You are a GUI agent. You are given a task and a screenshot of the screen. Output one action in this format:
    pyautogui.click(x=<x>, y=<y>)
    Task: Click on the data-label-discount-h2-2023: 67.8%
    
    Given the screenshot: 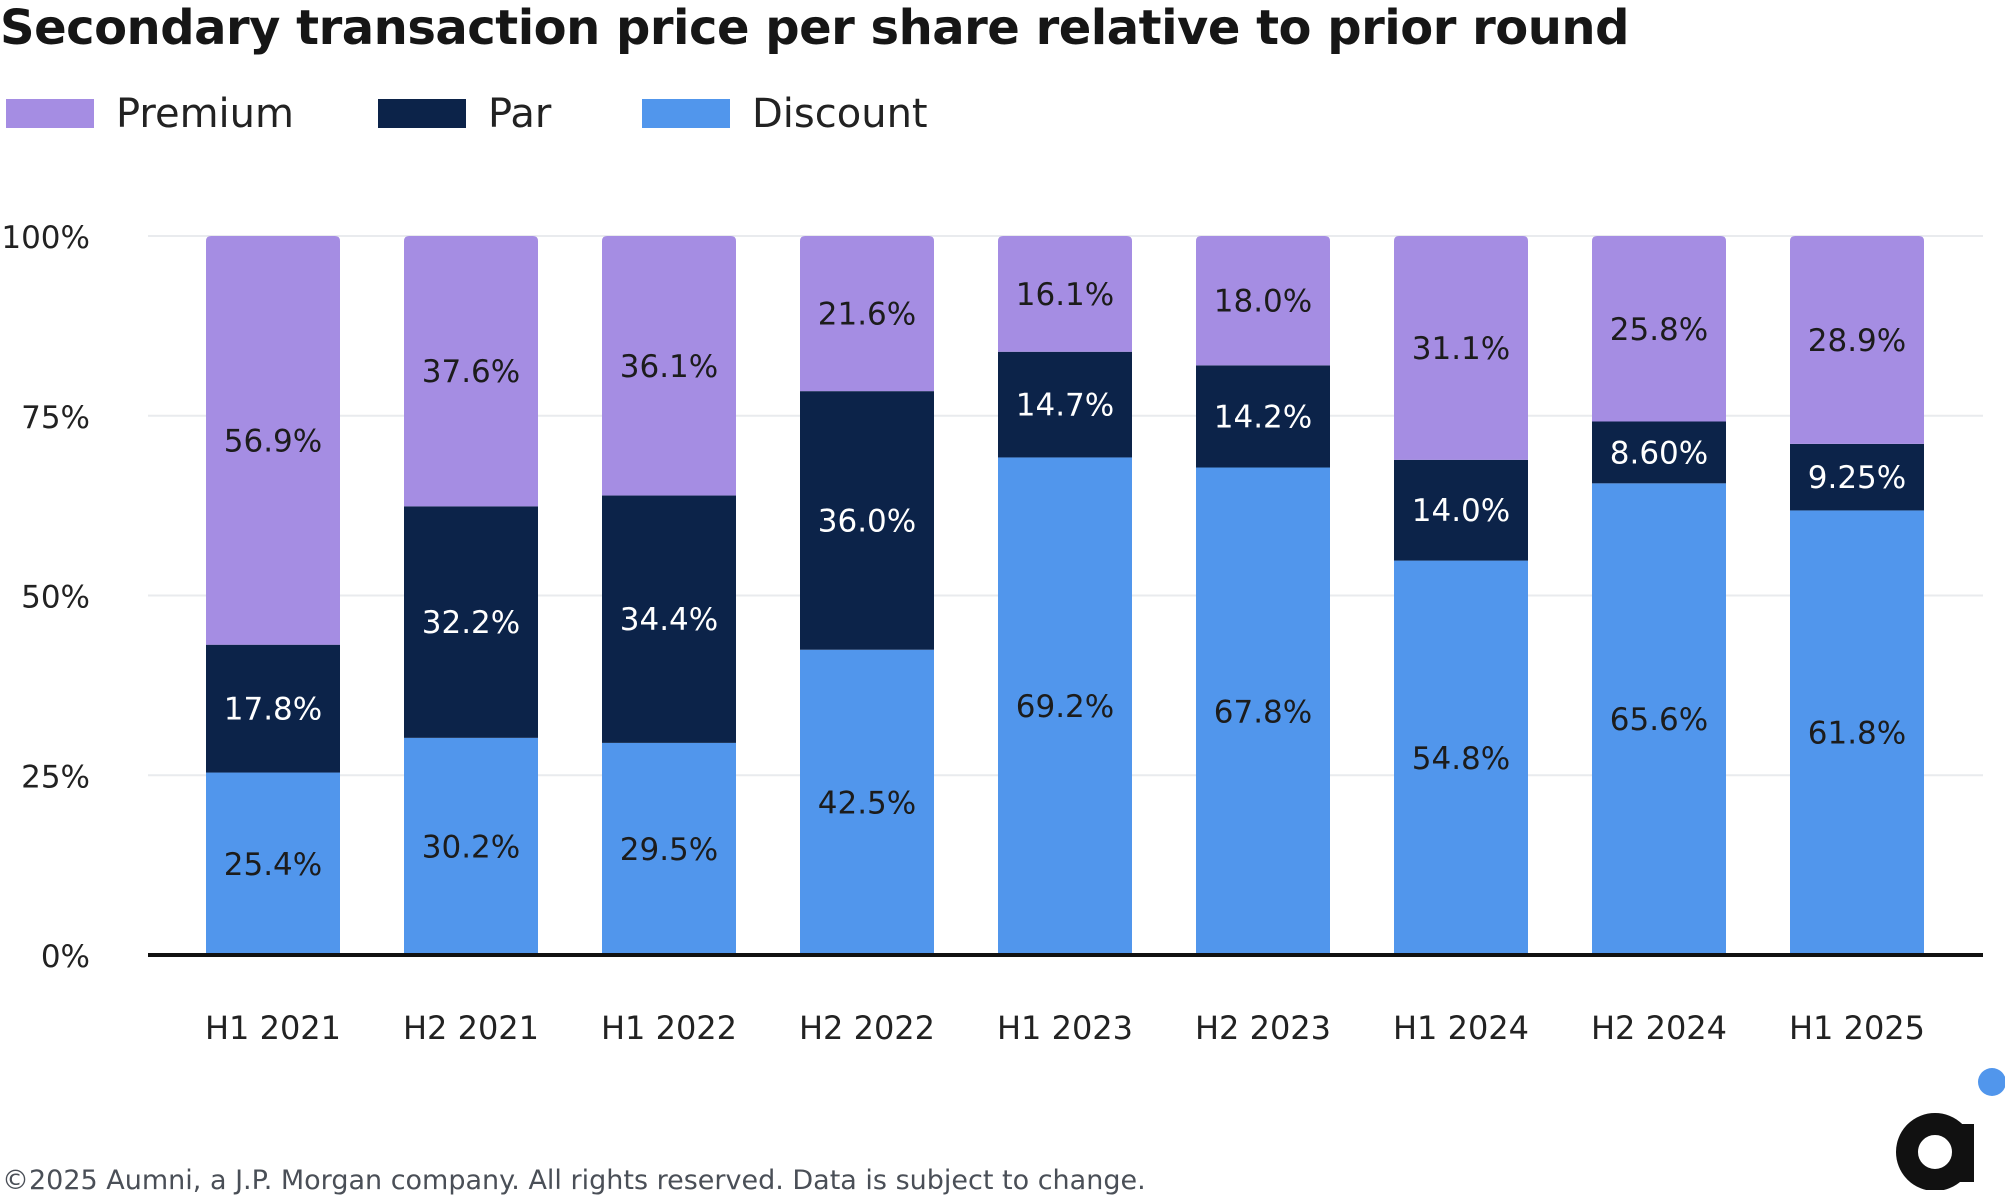 What is the action you would take?
    pyautogui.click(x=1263, y=712)
    